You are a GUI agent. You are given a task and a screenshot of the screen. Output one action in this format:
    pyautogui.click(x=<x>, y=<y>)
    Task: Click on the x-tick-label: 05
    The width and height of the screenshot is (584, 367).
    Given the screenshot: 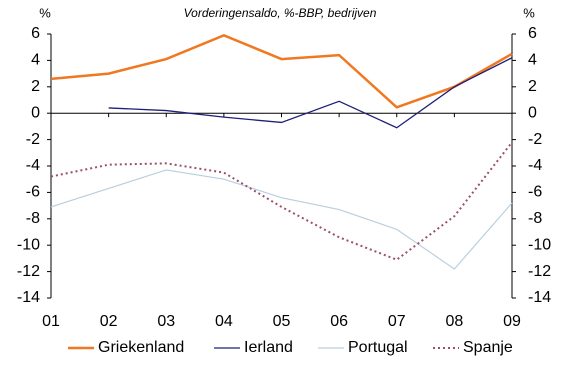 What is the action you would take?
    pyautogui.click(x=282, y=321)
    